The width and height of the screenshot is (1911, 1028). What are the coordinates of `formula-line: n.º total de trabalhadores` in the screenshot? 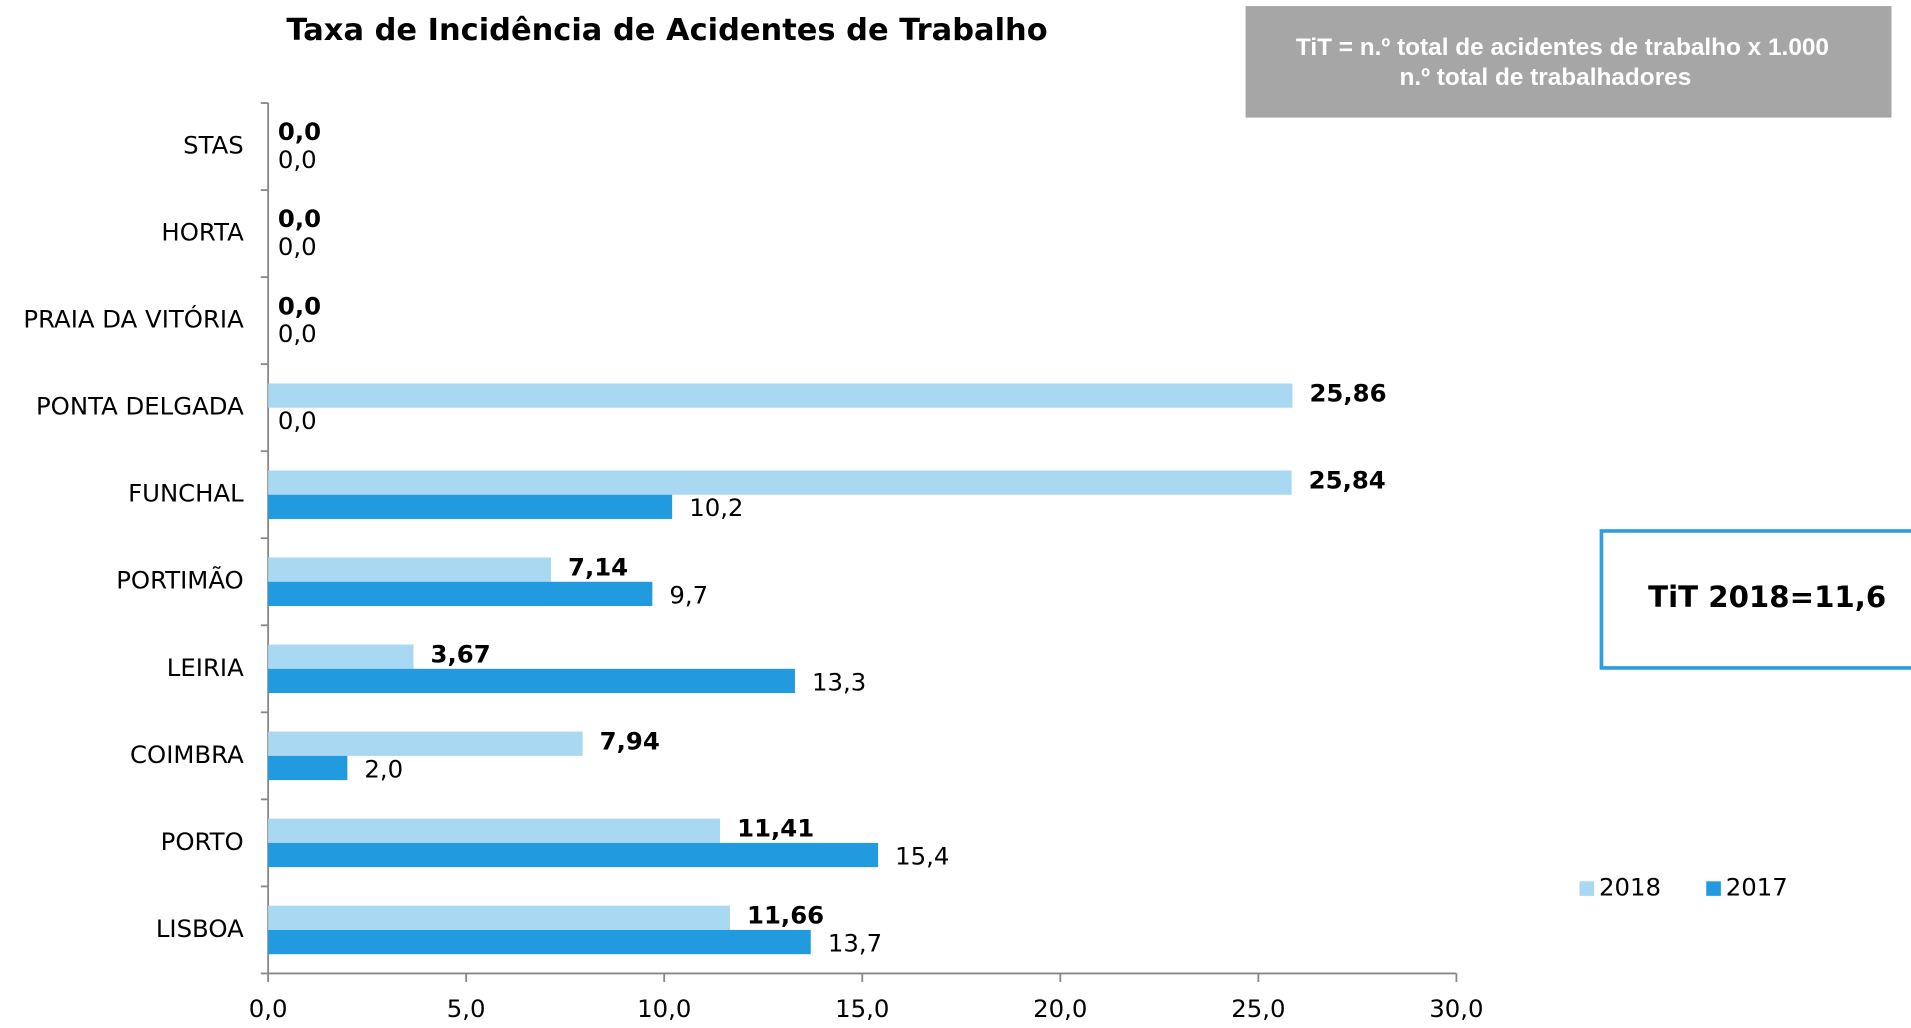 It's located at (1545, 77).